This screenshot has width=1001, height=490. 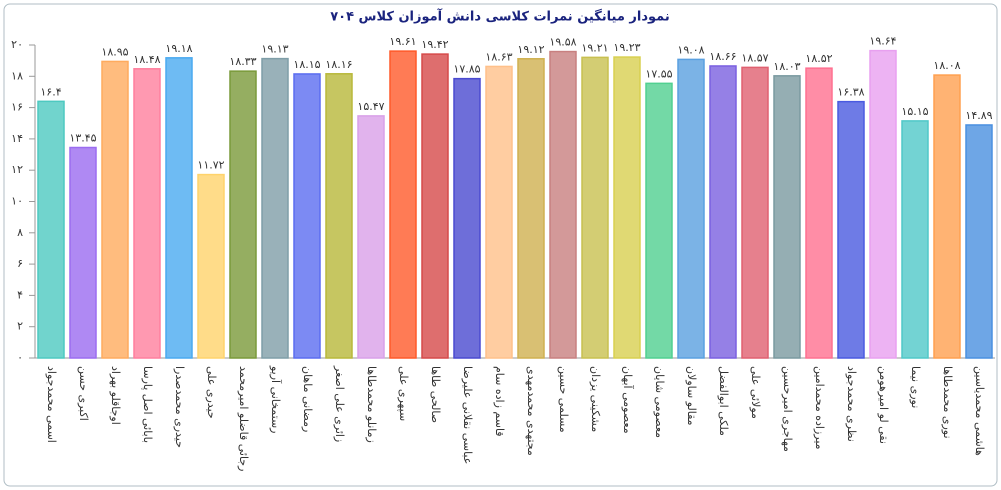 What do you see at coordinates (434, 44) in the screenshot?
I see `value-label: ۱۹.۴۲` at bounding box center [434, 44].